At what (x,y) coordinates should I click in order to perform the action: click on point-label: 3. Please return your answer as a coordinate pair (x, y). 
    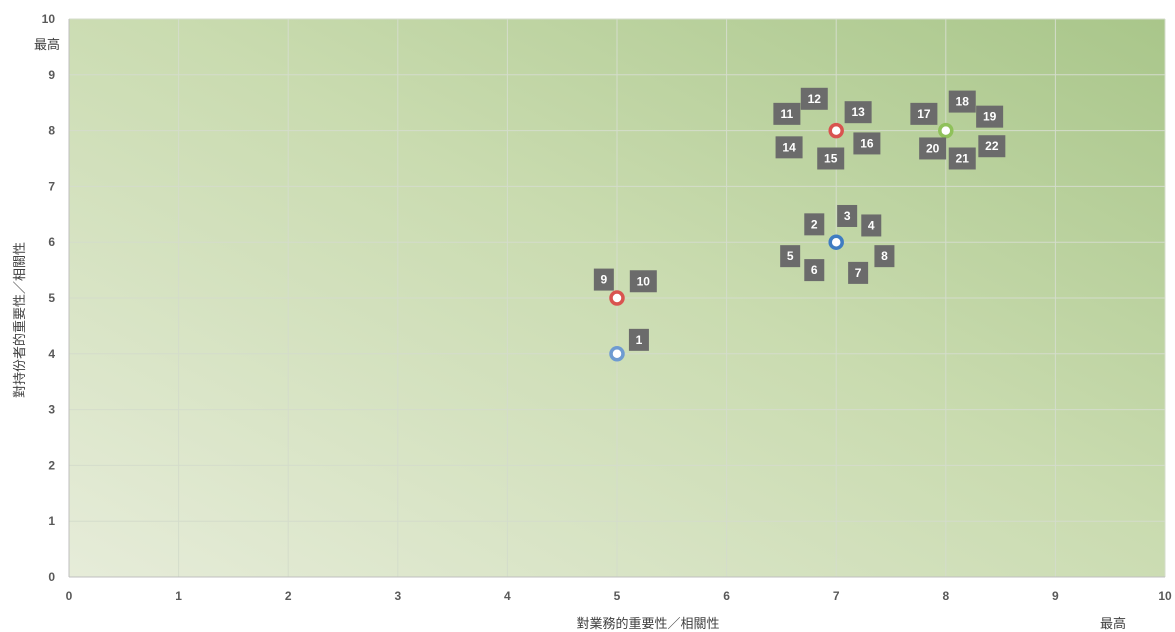
    Looking at the image, I should click on (847, 216).